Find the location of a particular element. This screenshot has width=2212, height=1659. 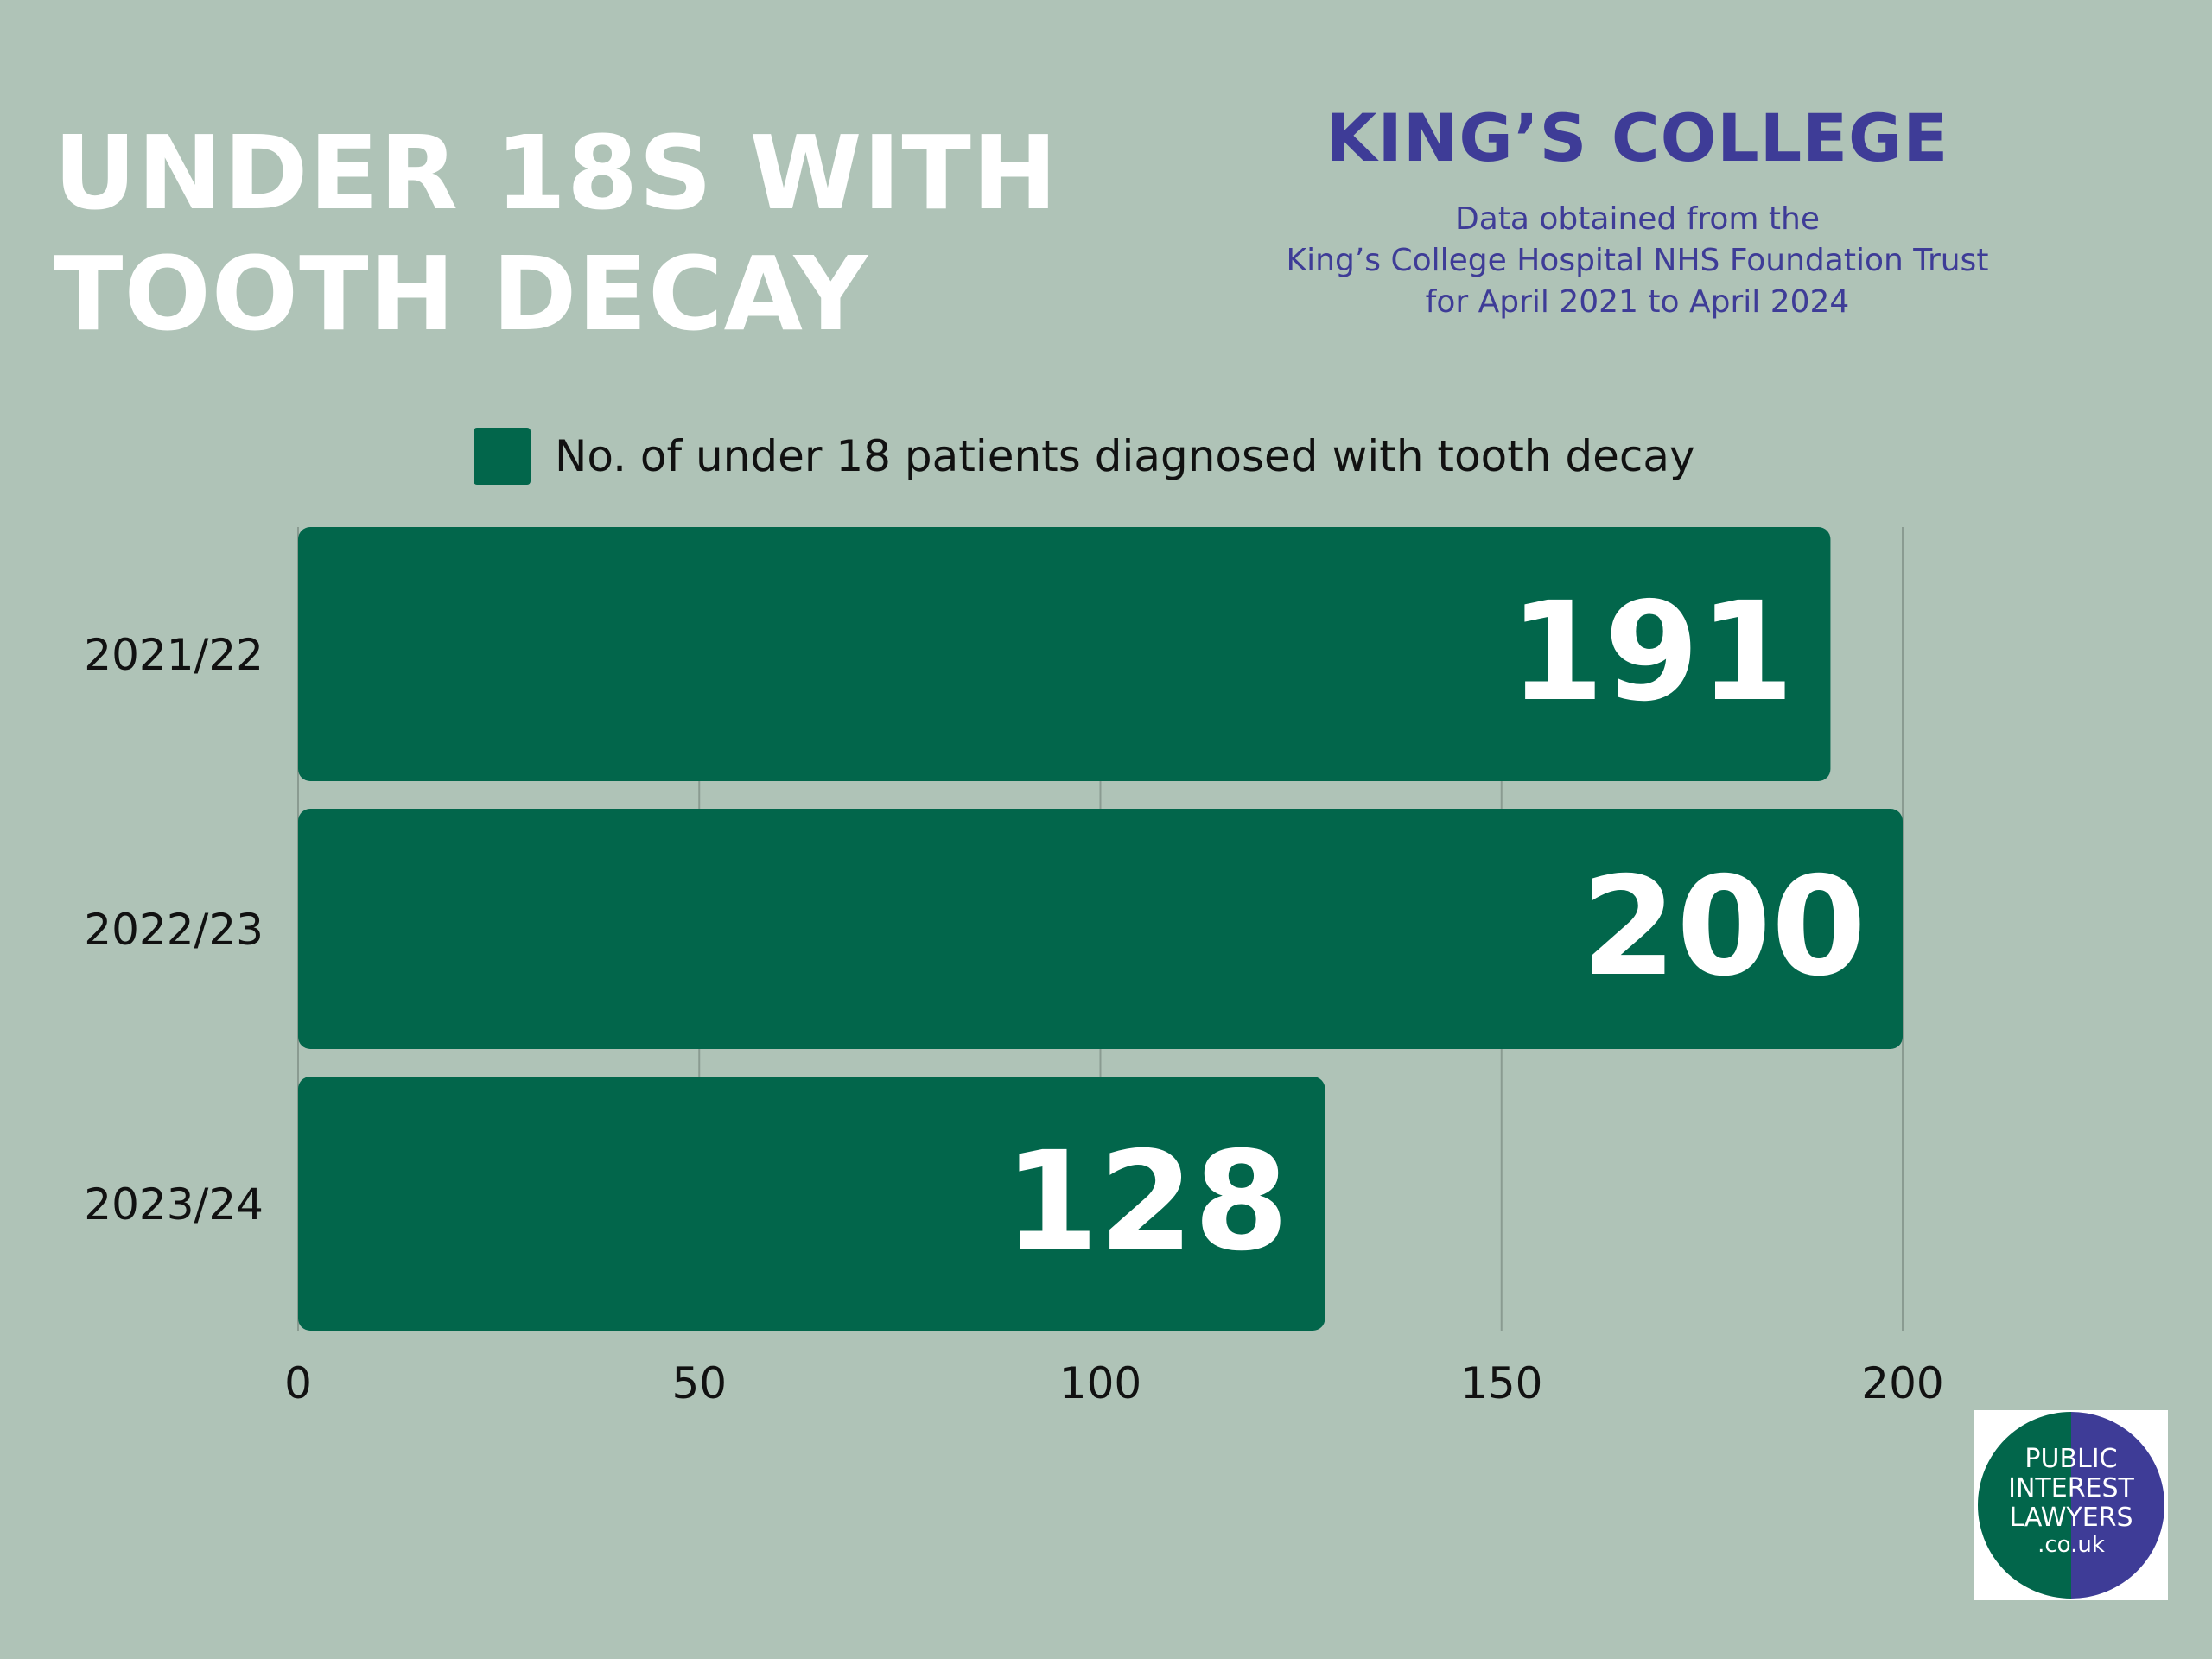

legend-swatch is located at coordinates (502, 456).